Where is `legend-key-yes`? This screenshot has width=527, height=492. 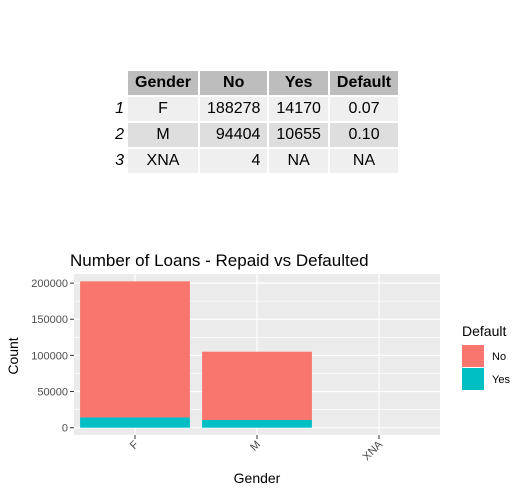
legend-key-yes is located at coordinates (473, 379).